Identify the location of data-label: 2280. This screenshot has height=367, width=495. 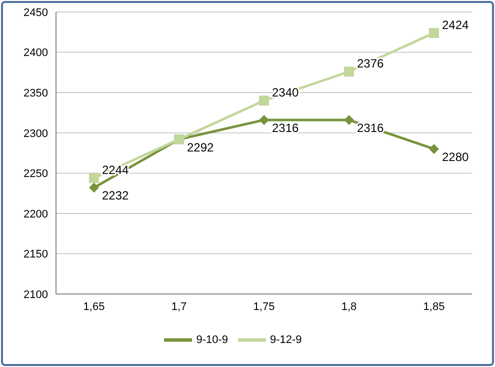
(456, 157).